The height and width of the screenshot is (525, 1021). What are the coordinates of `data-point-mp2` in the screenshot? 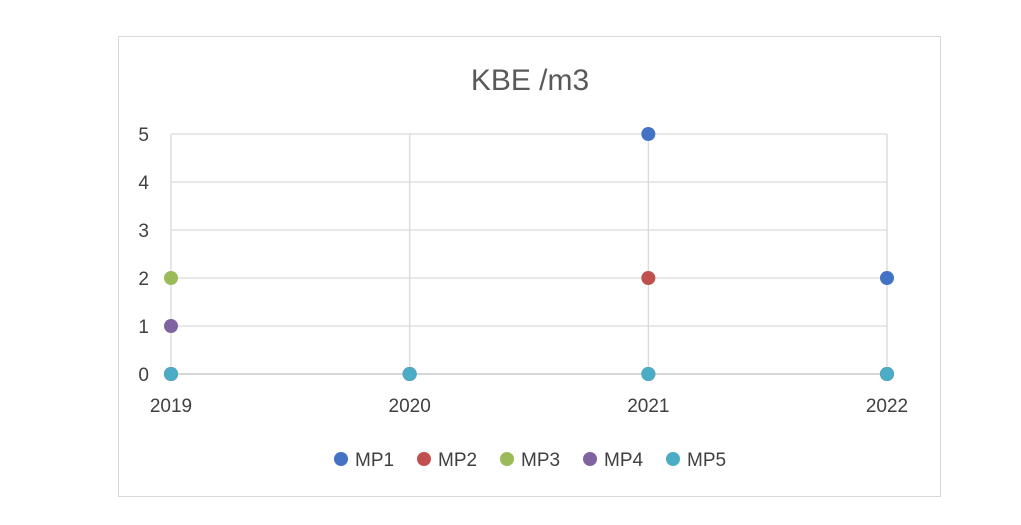 It's located at (648, 278).